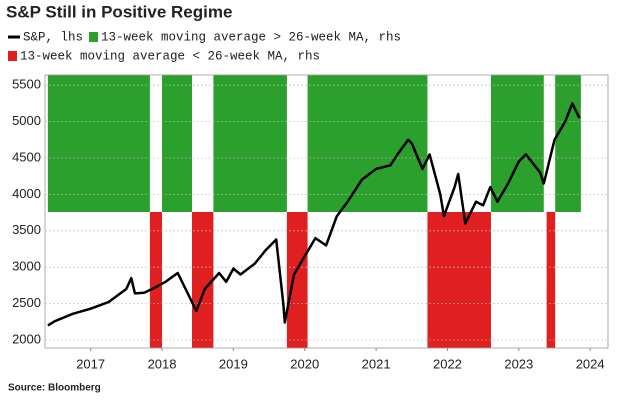  What do you see at coordinates (26, 193) in the screenshot?
I see `y-tick-label: 4000` at bounding box center [26, 193].